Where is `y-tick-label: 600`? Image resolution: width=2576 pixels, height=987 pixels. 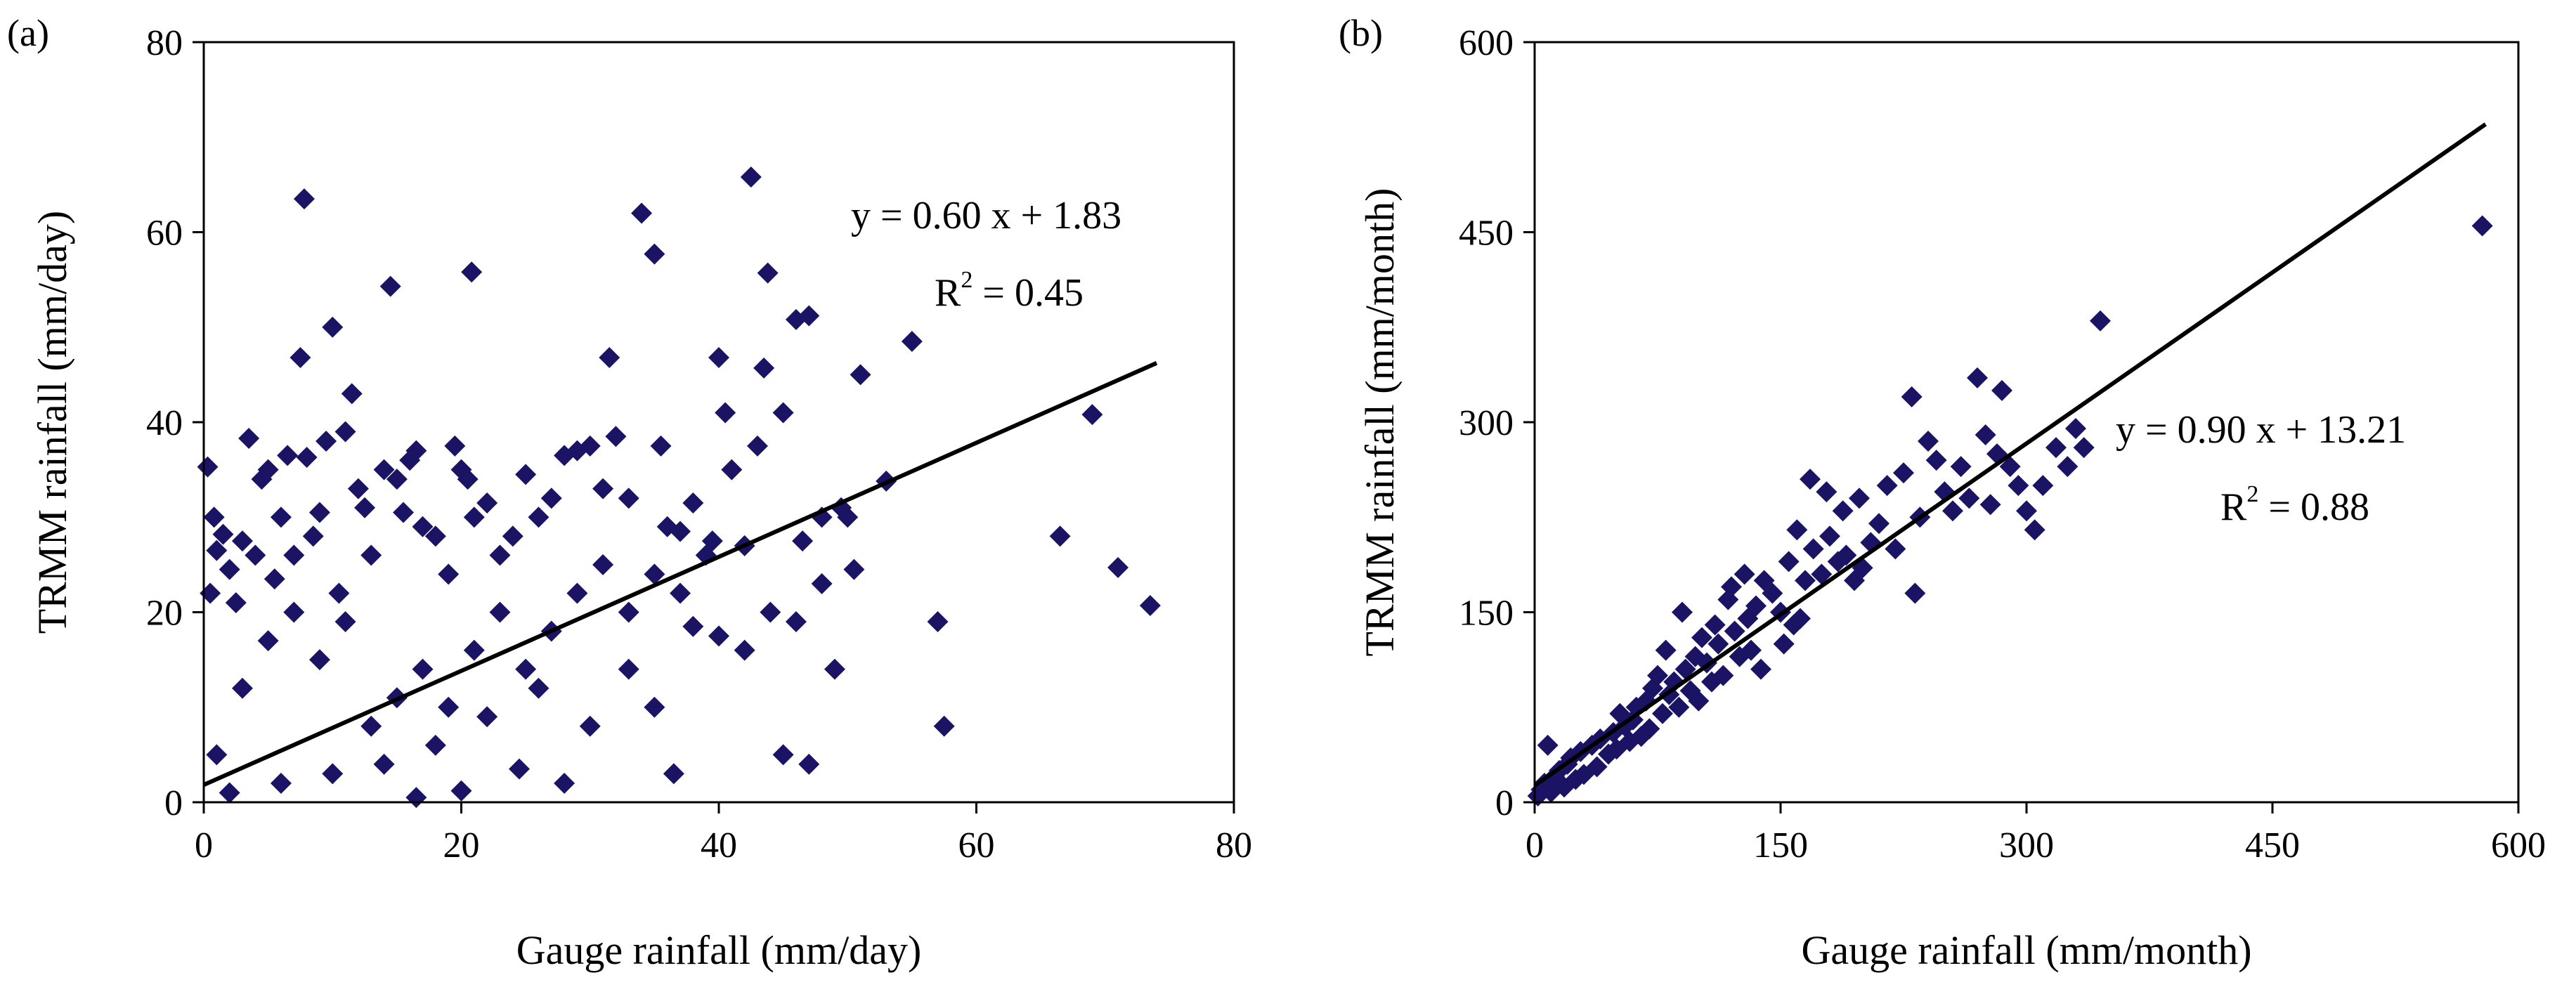
y-tick-label: 600 is located at coordinates (1486, 43).